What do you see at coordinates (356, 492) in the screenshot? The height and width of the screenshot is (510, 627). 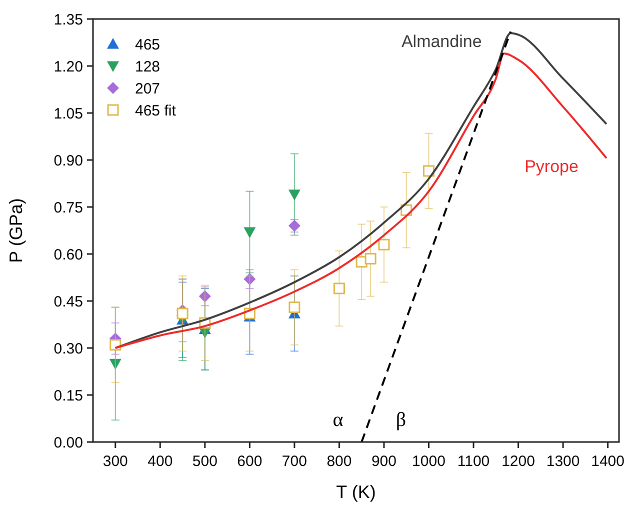 I see `x-axis-title: T (K)` at bounding box center [356, 492].